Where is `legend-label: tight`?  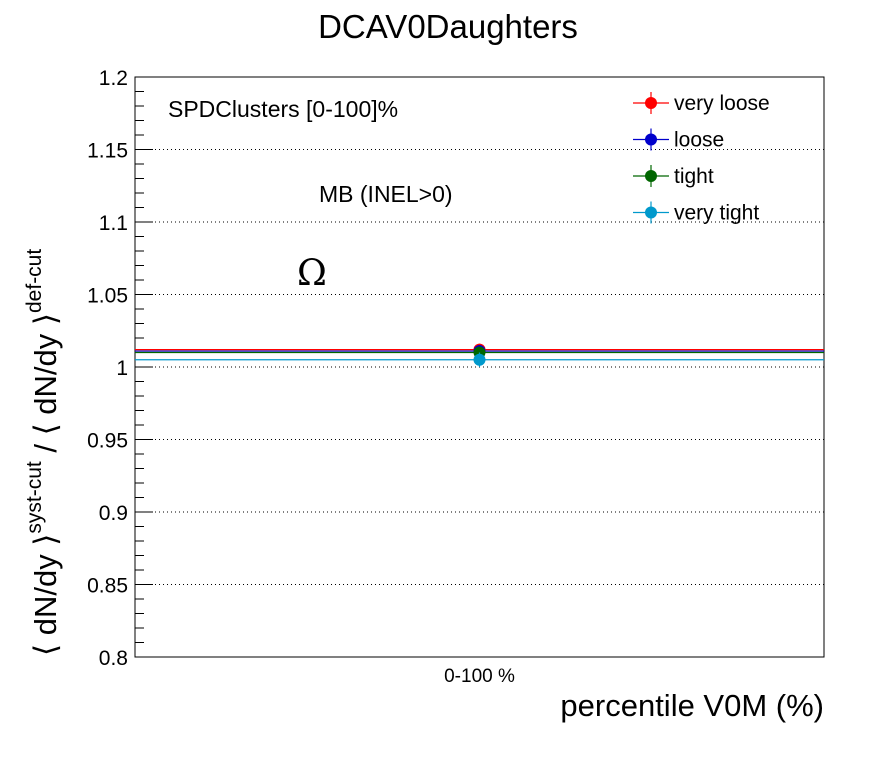
legend-label: tight is located at coordinates (694, 176).